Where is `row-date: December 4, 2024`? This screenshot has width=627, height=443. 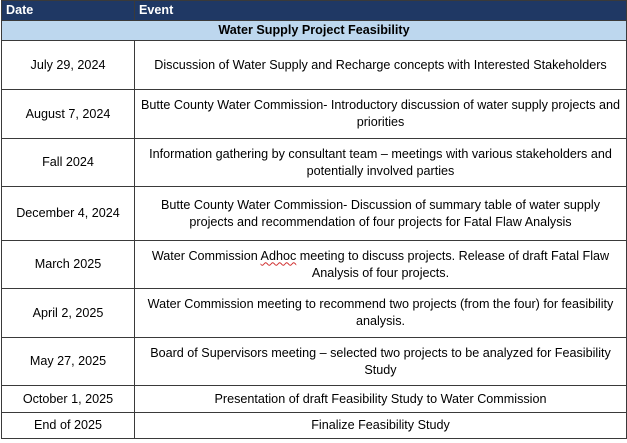
row-date: December 4, 2024 is located at coordinates (68, 213).